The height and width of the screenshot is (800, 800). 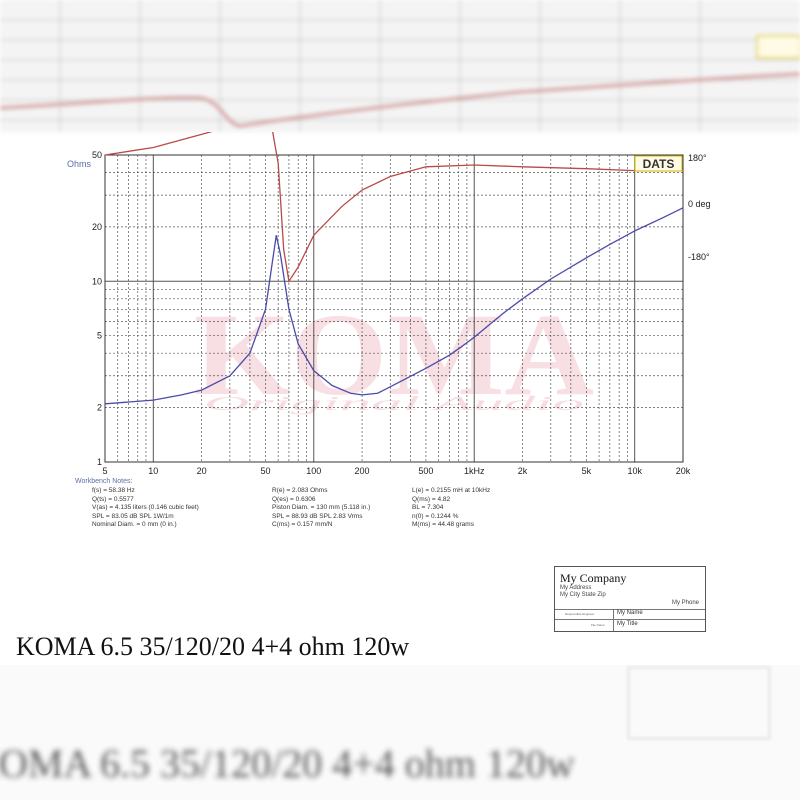 I want to click on x-tick-label: 20k, so click(x=683, y=471).